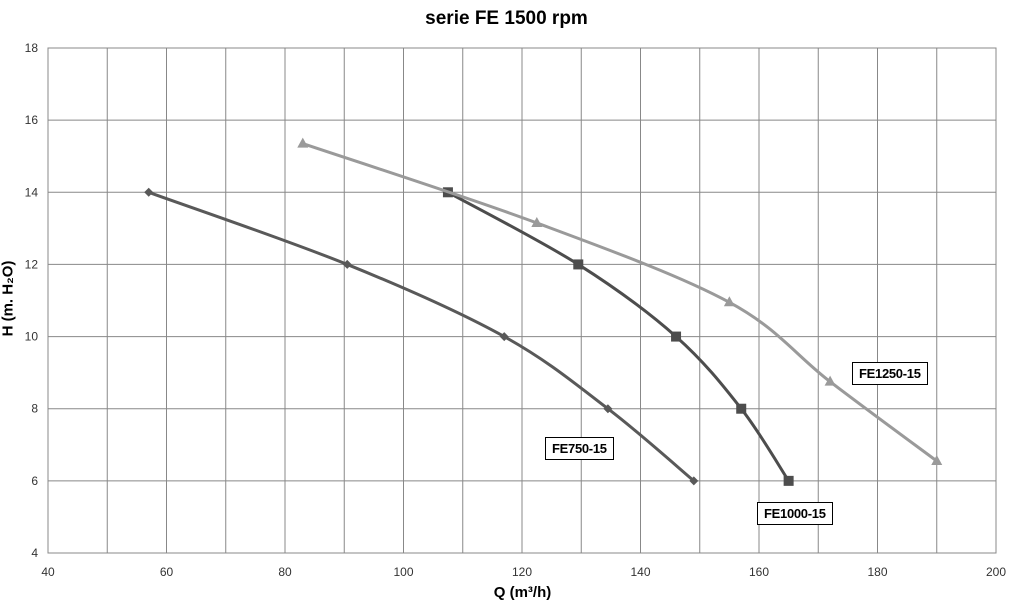  Describe the element at coordinates (34, 553) in the screenshot. I see `y-tick-label: 4` at that location.